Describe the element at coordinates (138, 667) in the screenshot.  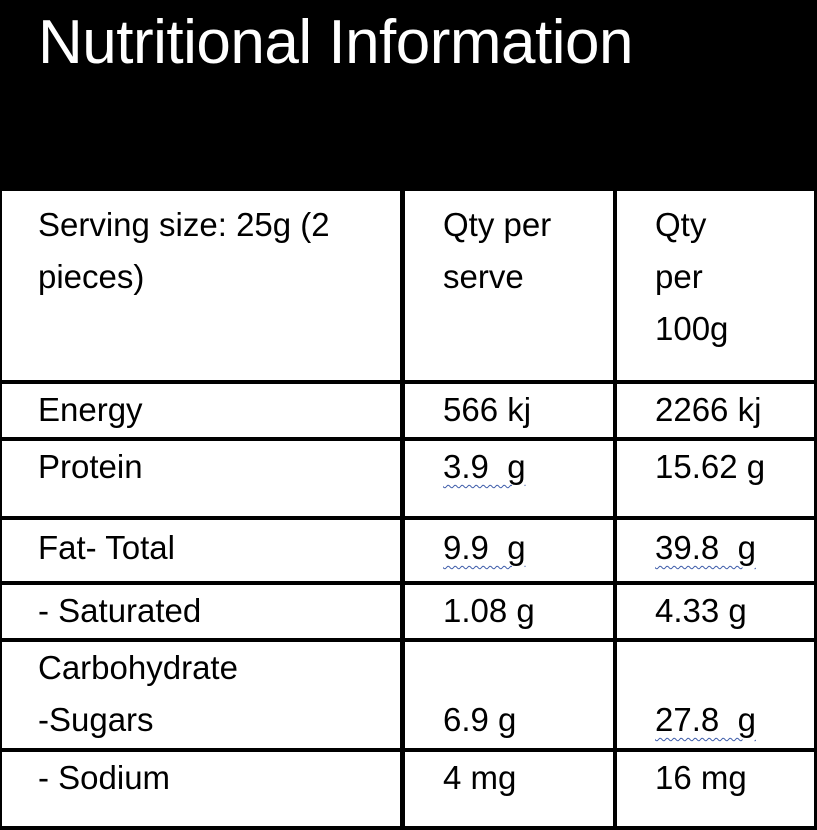
I see `carbohydrate-label: Carbohydrate` at that location.